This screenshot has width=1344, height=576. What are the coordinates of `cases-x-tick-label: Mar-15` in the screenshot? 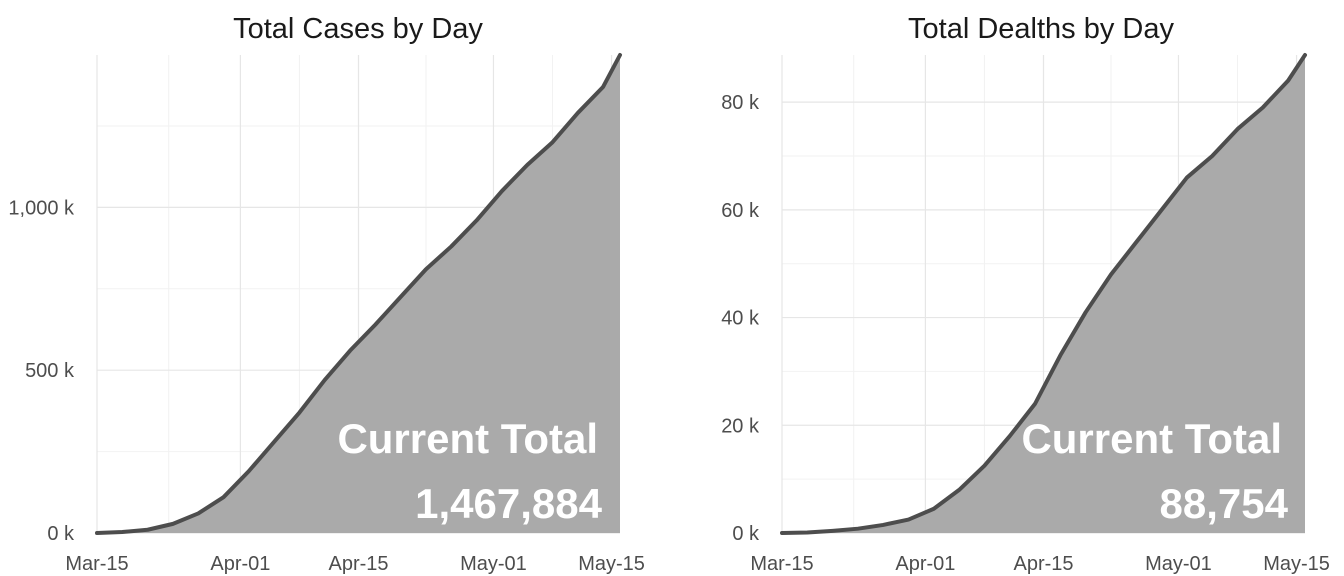 It's located at (96, 564).